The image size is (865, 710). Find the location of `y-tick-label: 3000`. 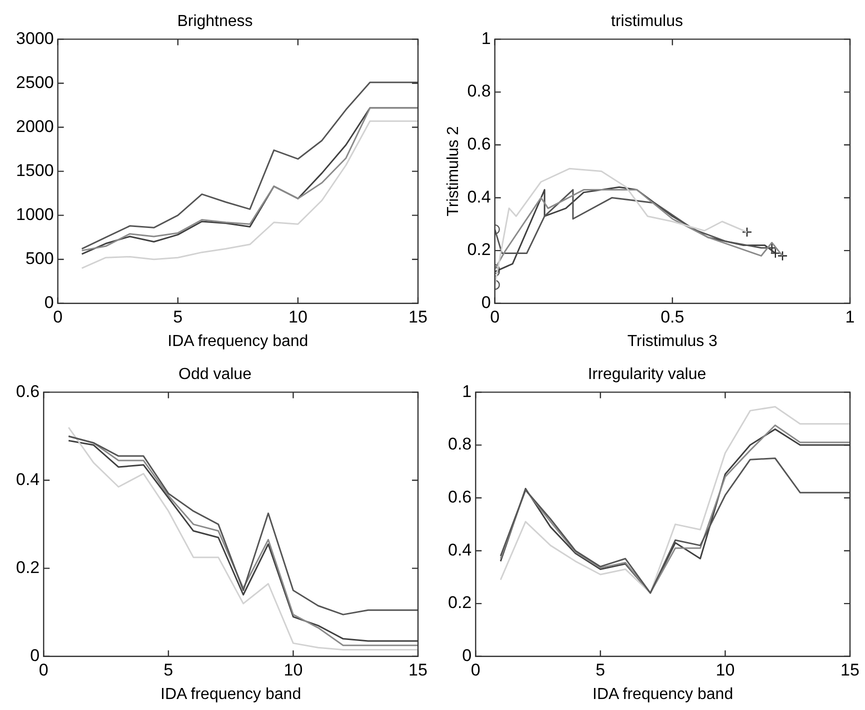

y-tick-label: 3000 is located at coordinates (35, 38).